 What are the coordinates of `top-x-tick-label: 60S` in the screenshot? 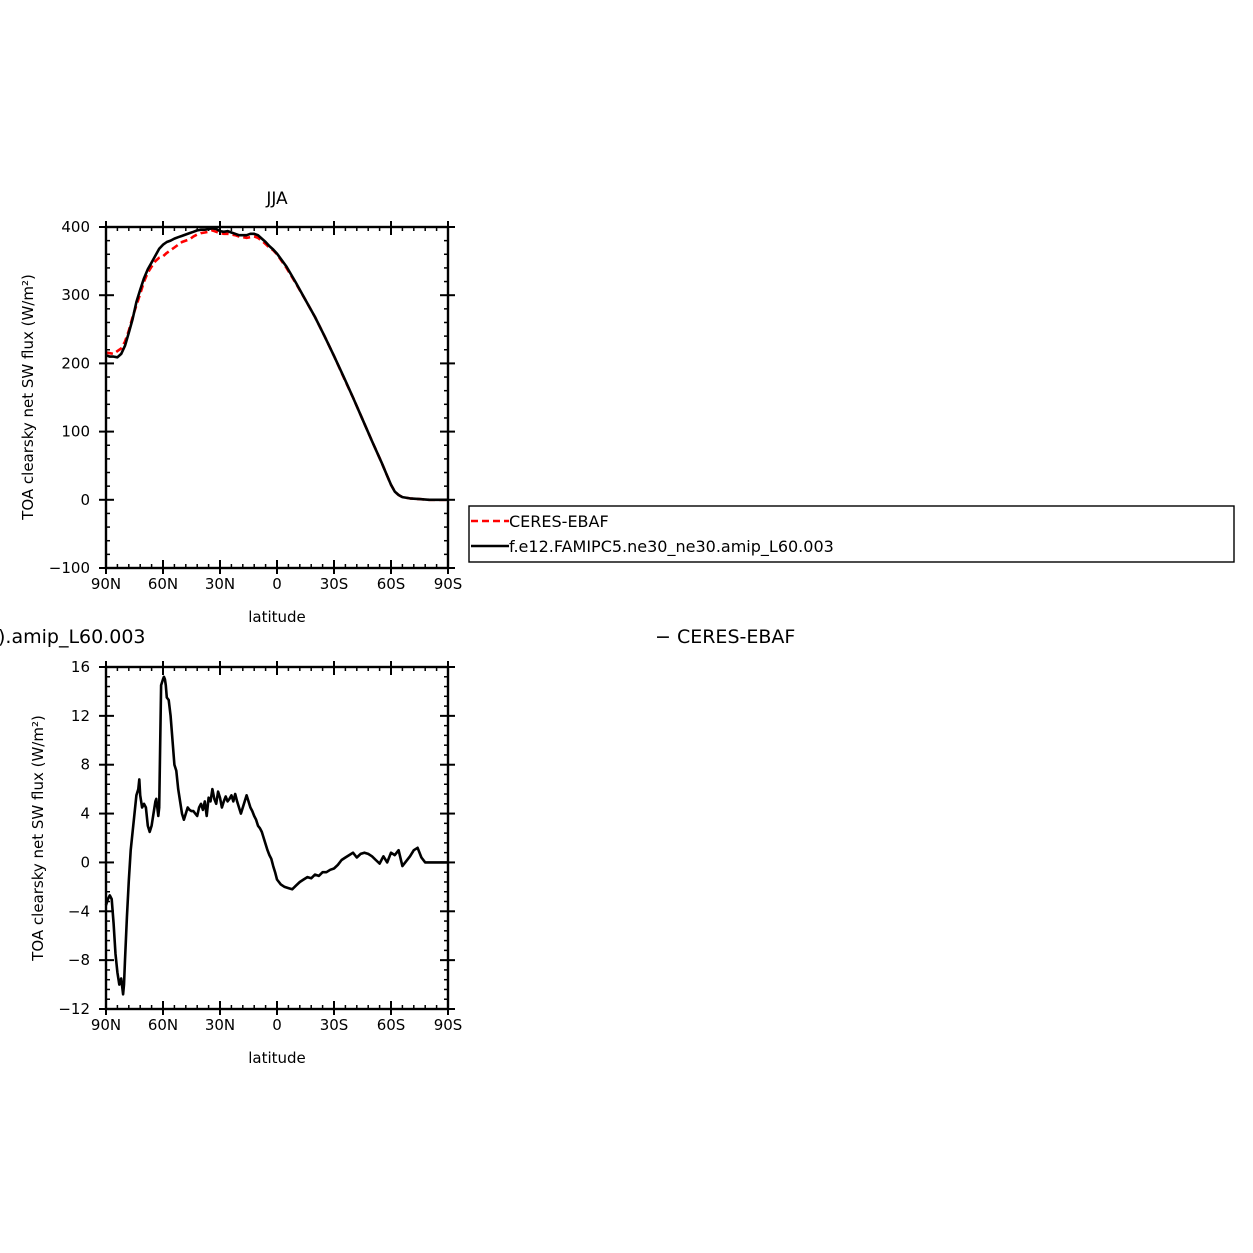 It's located at (391, 584).